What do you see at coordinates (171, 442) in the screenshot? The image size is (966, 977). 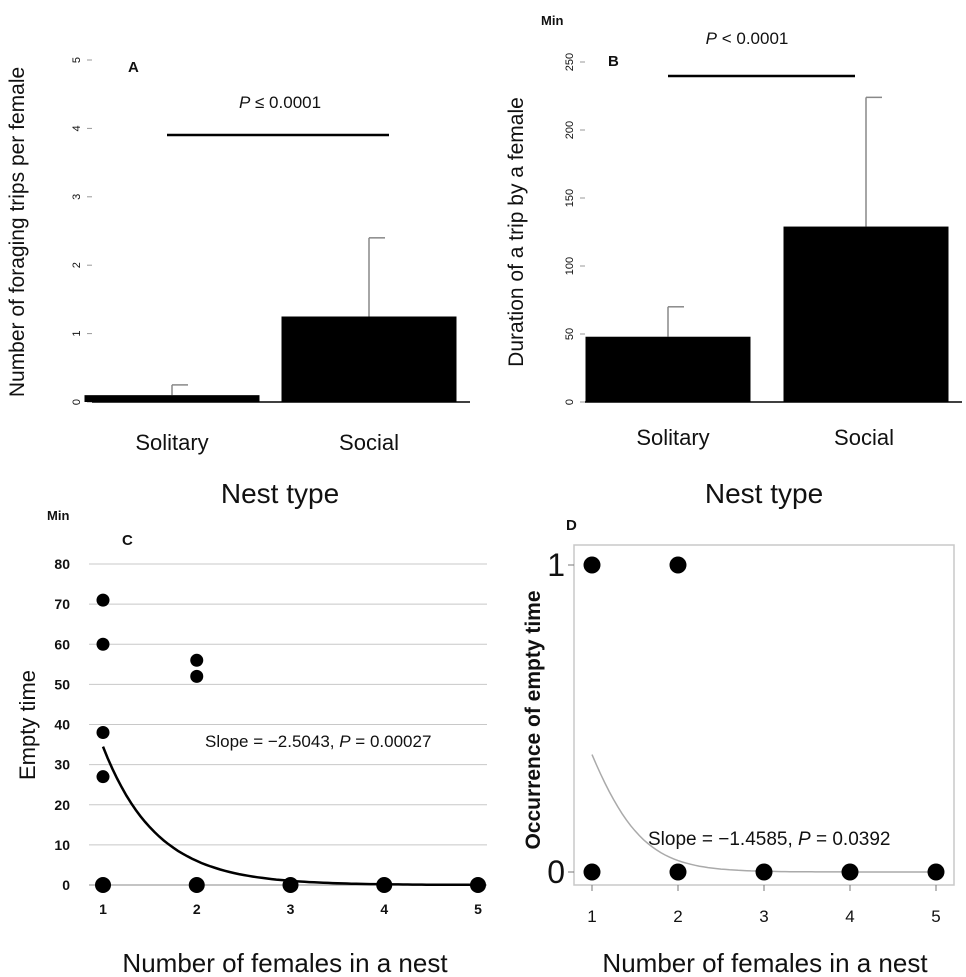 I see `panel-a-category-solitary: Solitary` at bounding box center [171, 442].